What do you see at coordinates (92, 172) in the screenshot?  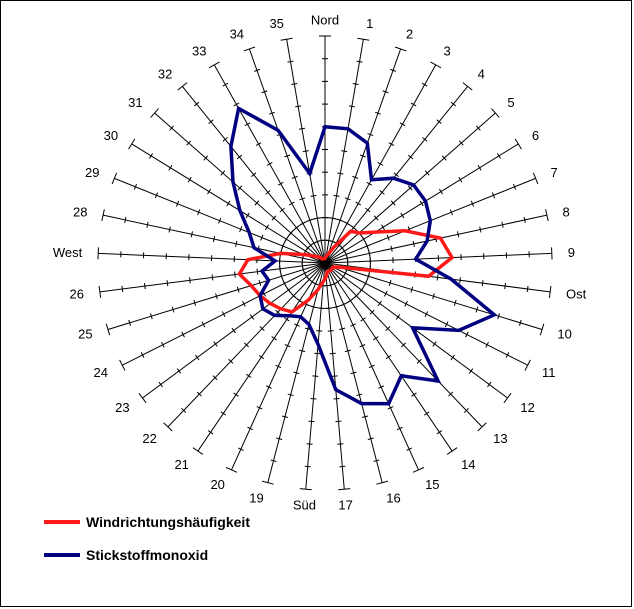 I see `direction-label-30: 29` at bounding box center [92, 172].